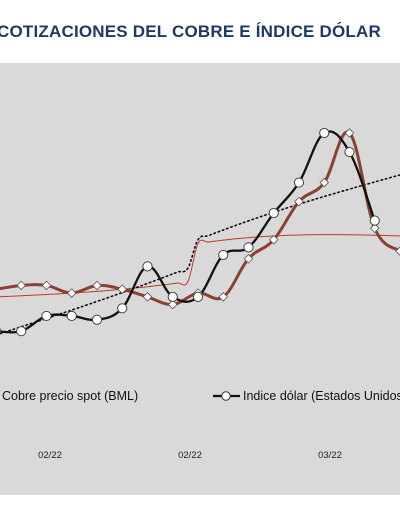  I want to click on legend-dollar-marker, so click(226, 396).